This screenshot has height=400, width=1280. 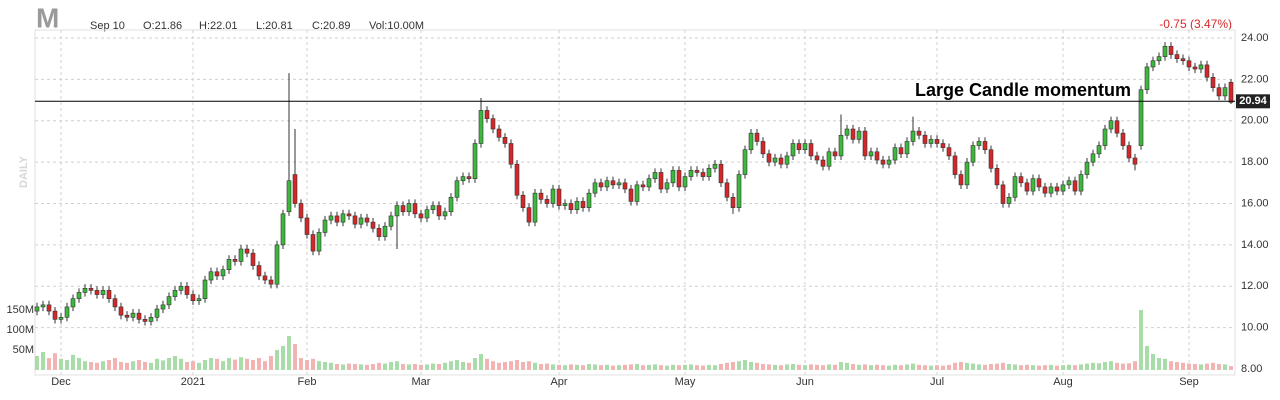 What do you see at coordinates (805, 382) in the screenshot?
I see `x-tick-label: Jun` at bounding box center [805, 382].